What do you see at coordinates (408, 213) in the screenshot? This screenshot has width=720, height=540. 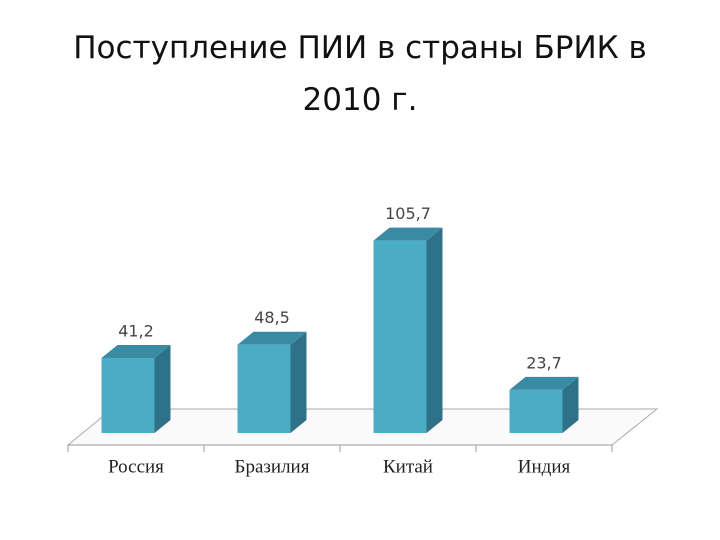 I see `value-label: 105,7` at bounding box center [408, 213].